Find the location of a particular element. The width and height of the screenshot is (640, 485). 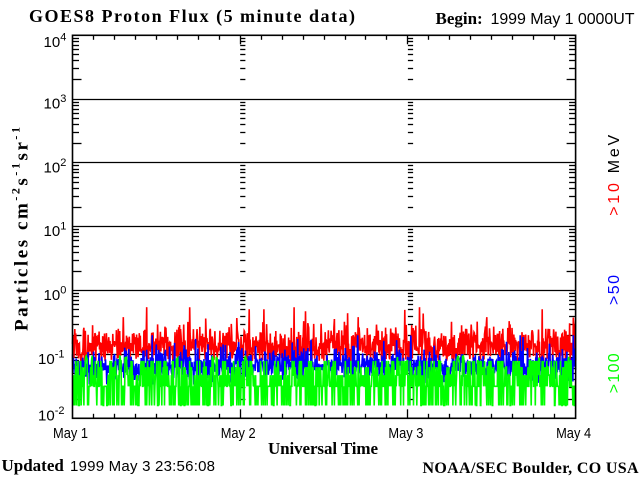

svg-text: 10⁻² is located at coordinates (51, 415).